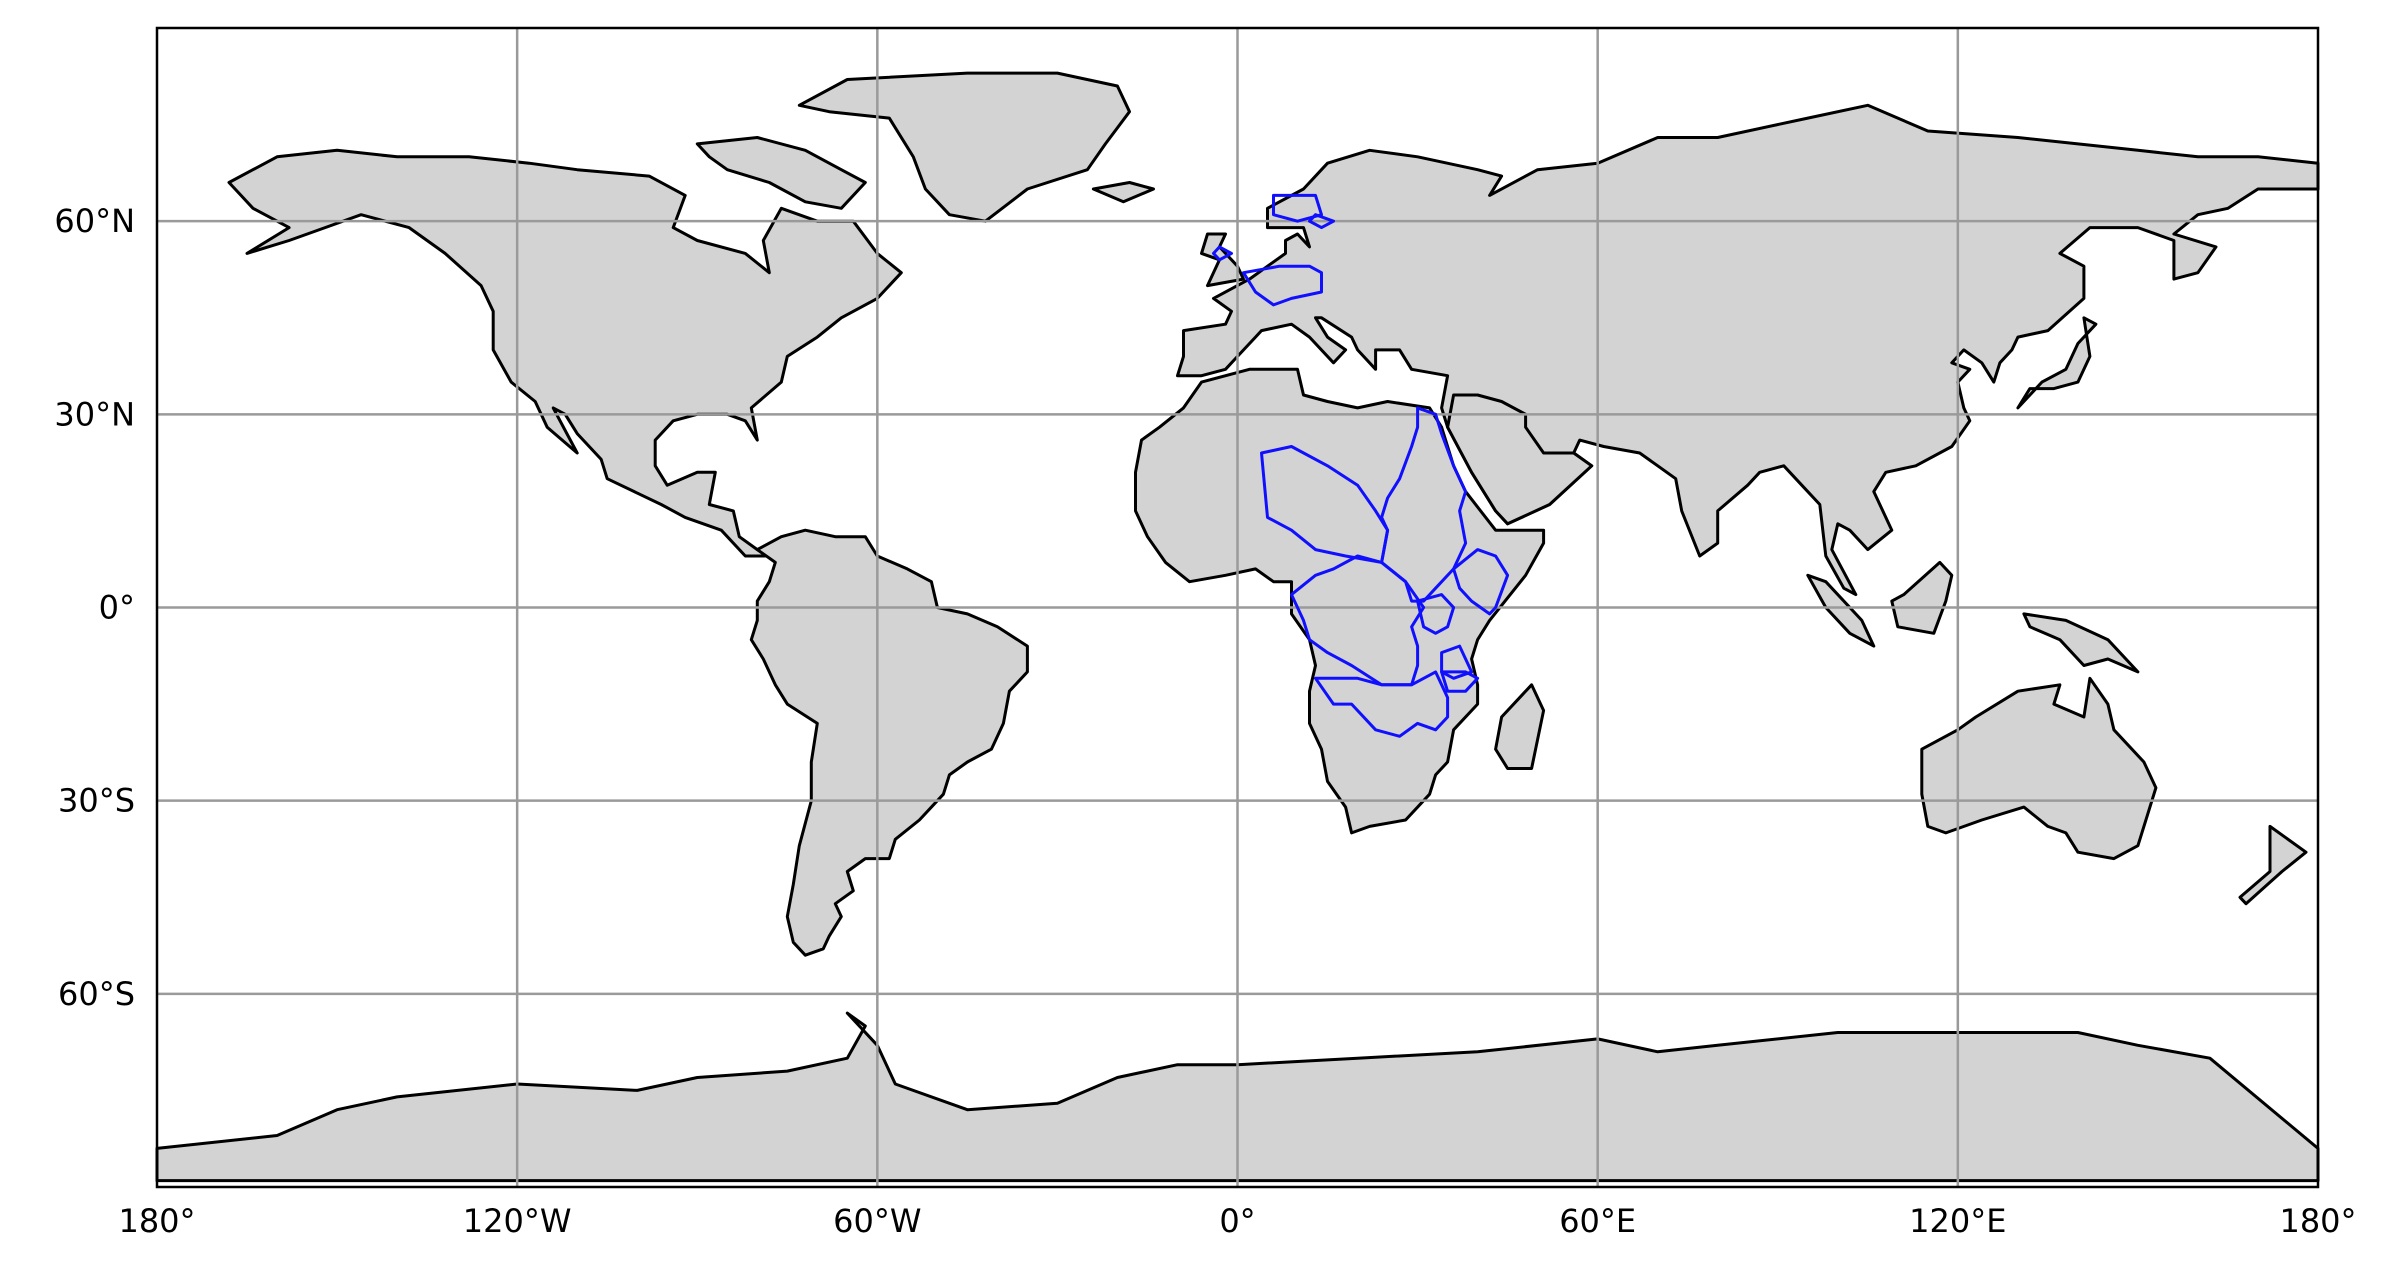 This screenshot has height=1277, width=2389. Describe the element at coordinates (2057, 363) in the screenshot. I see `japan-landmass` at that location.